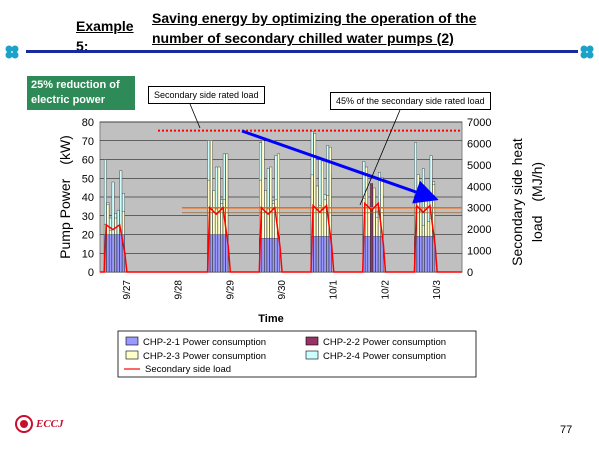 The image size is (599, 450). Describe the element at coordinates (65, 197) in the screenshot. I see `y-axis-title: Pump Power (kW)` at that location.